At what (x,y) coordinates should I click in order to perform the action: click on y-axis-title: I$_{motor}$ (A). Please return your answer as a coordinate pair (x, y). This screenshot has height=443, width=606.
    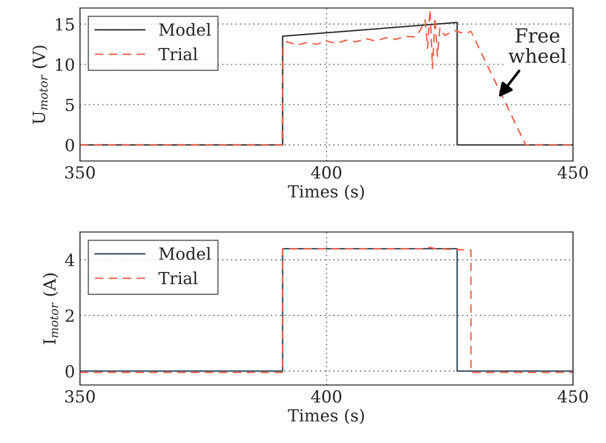
    Looking at the image, I should click on (50, 308).